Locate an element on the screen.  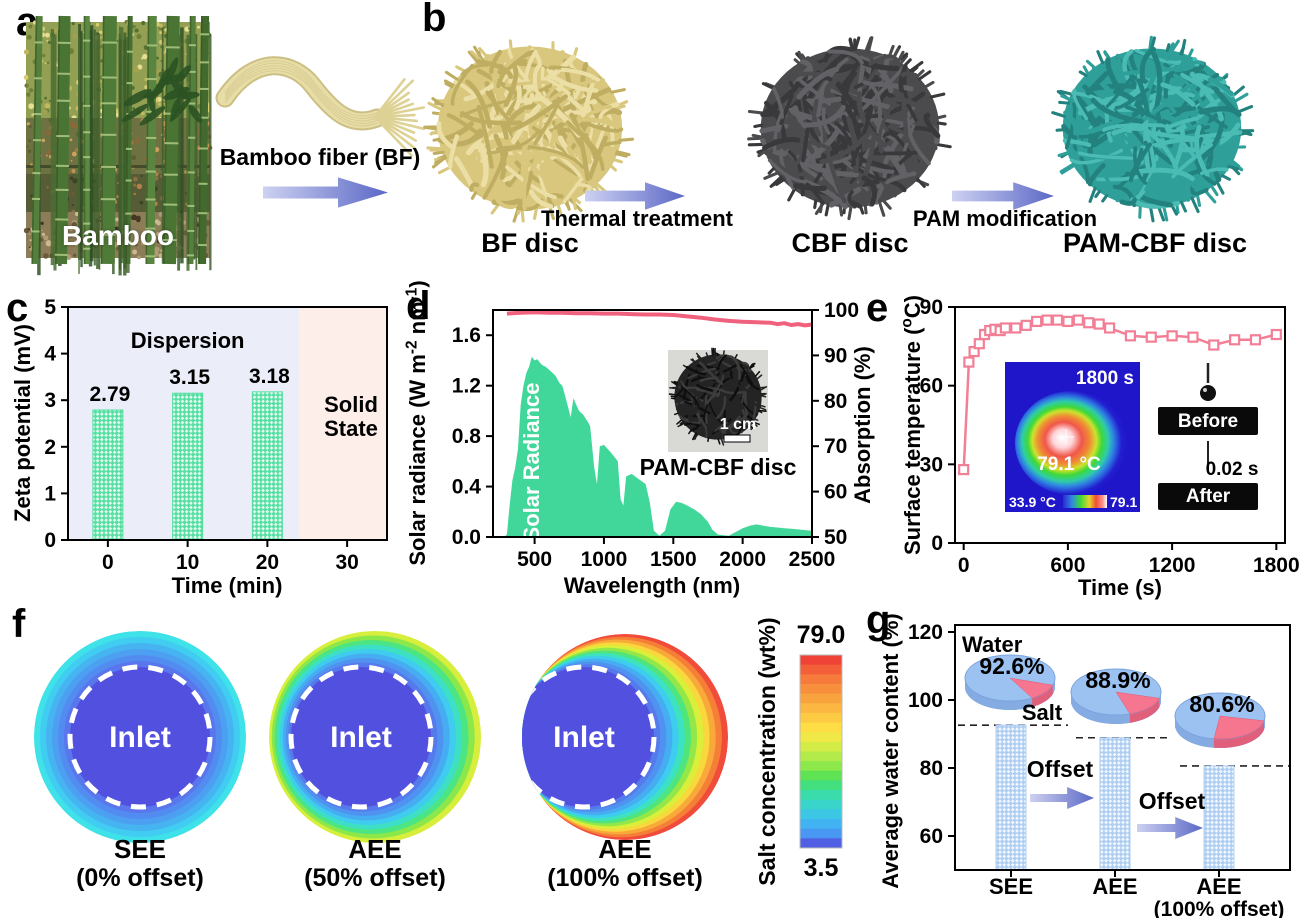
x-tick: 1800 is located at coordinates (1276, 565).